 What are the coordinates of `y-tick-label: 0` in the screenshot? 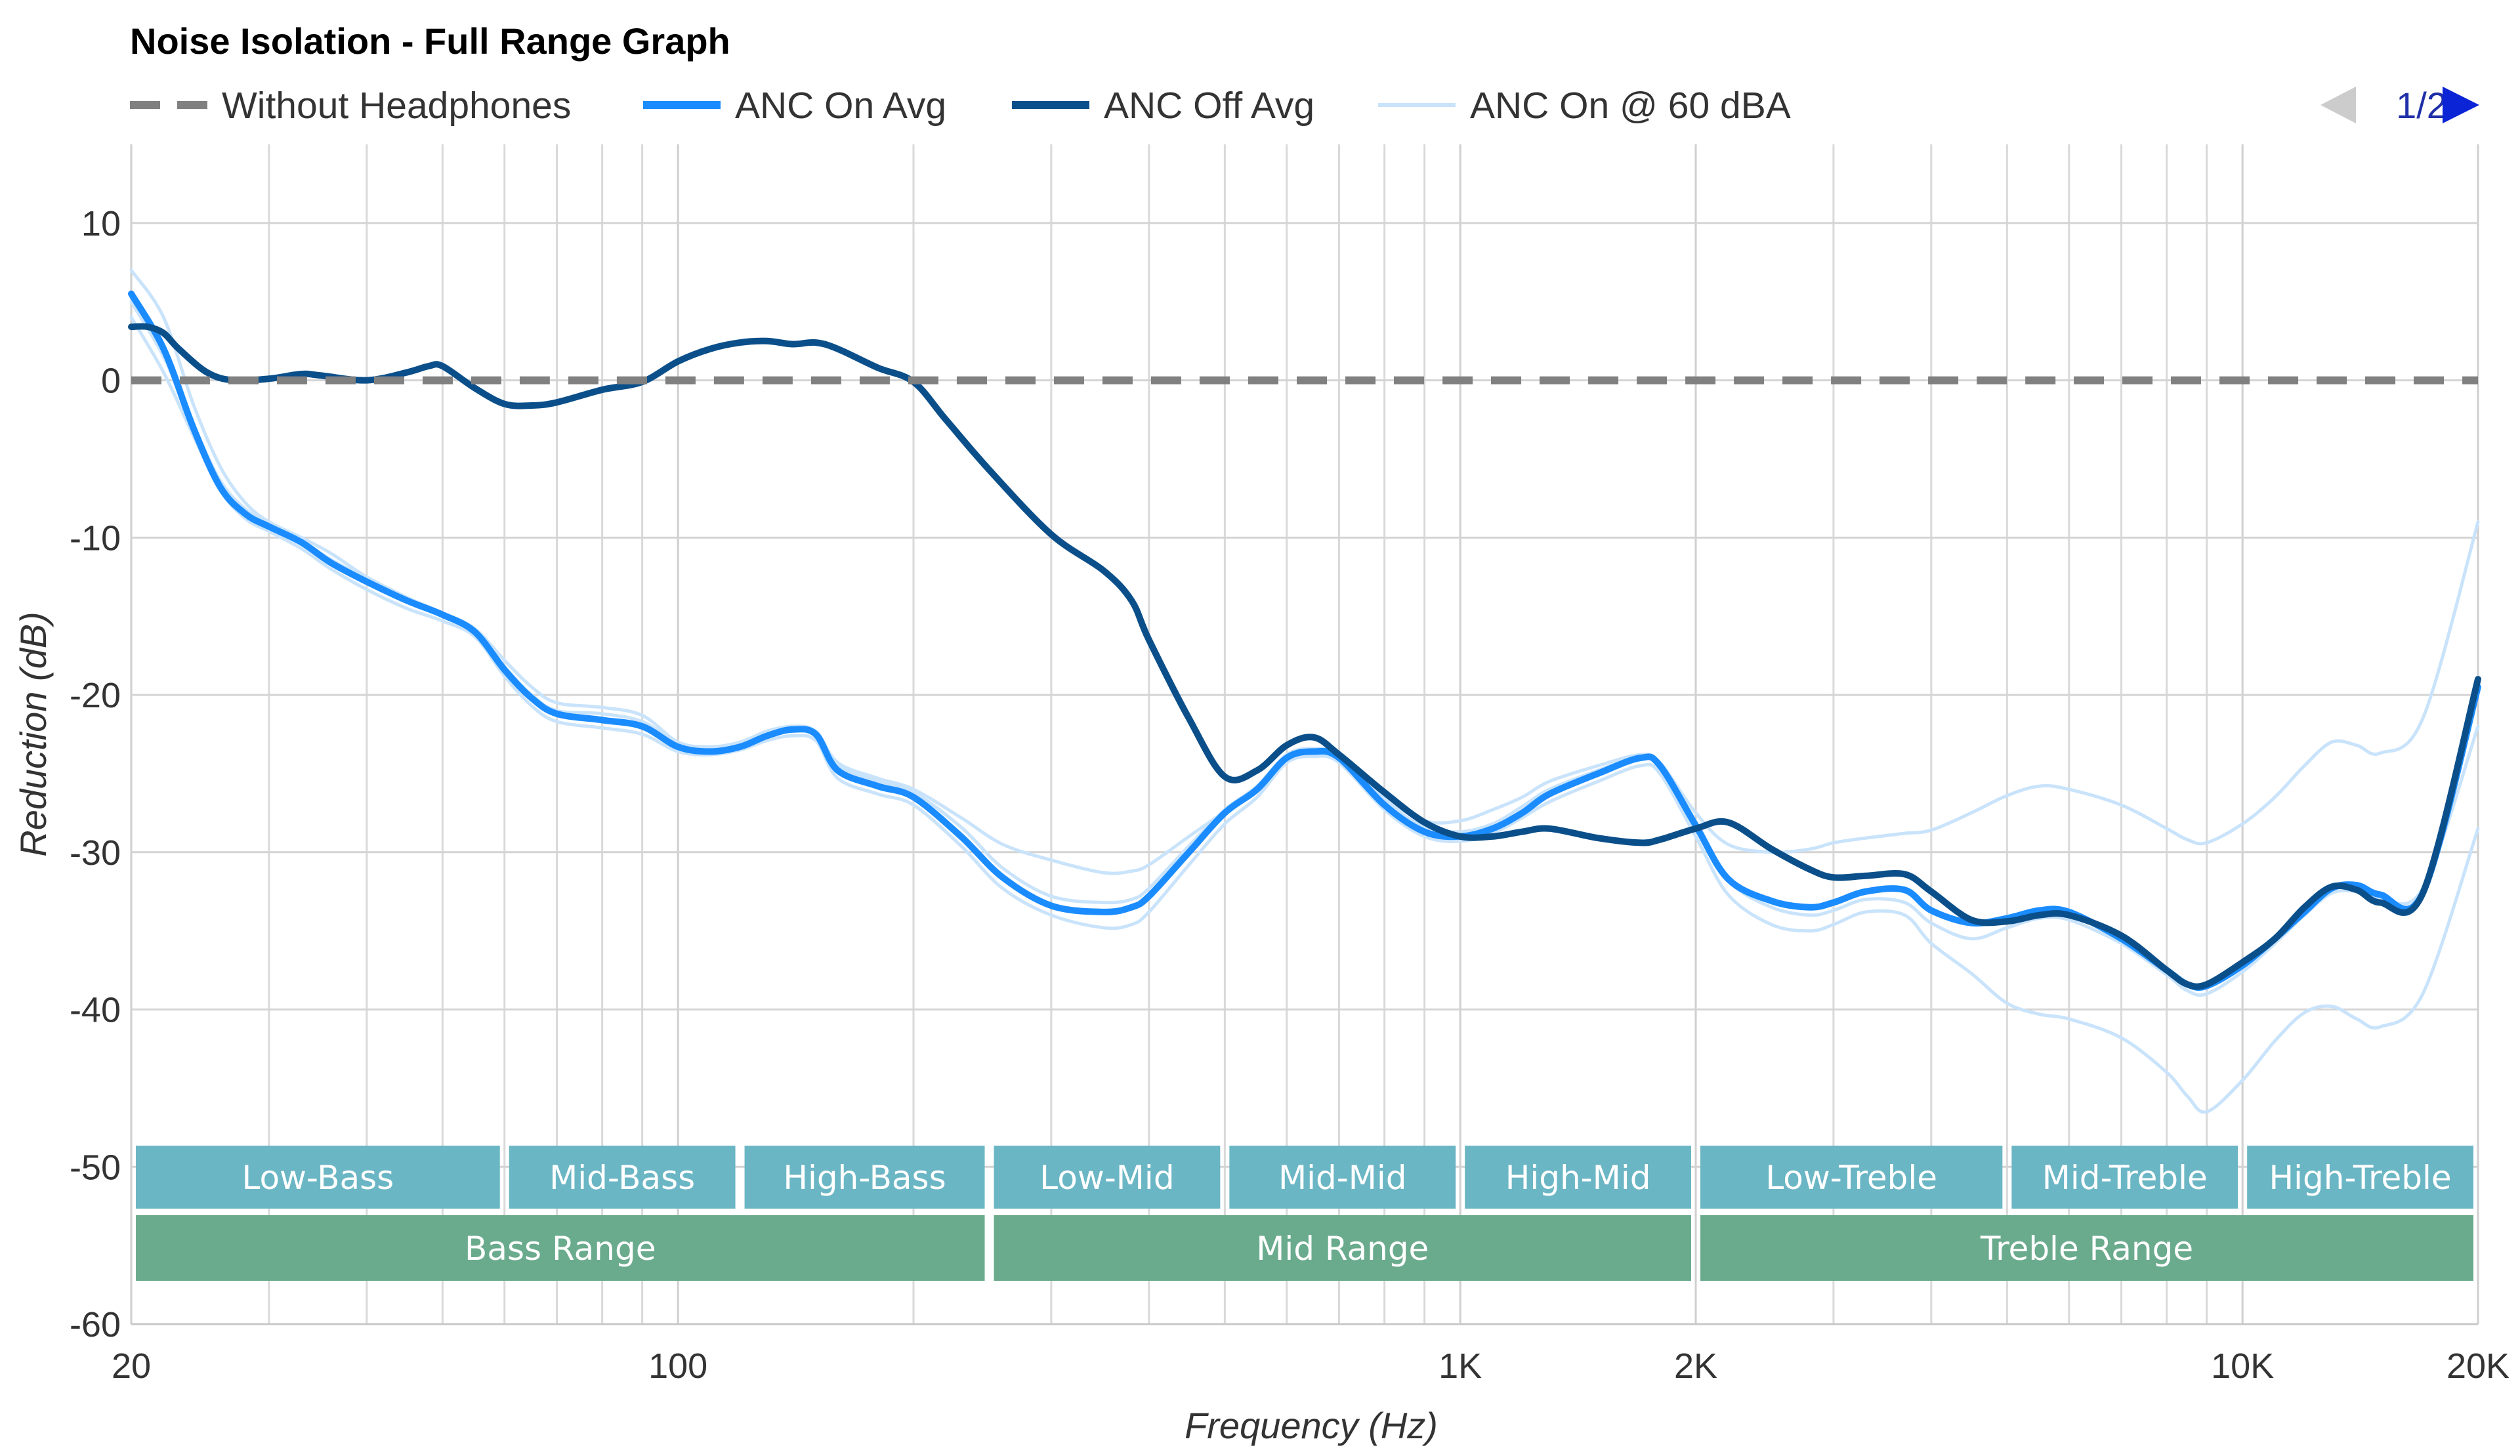 It's located at (111, 381).